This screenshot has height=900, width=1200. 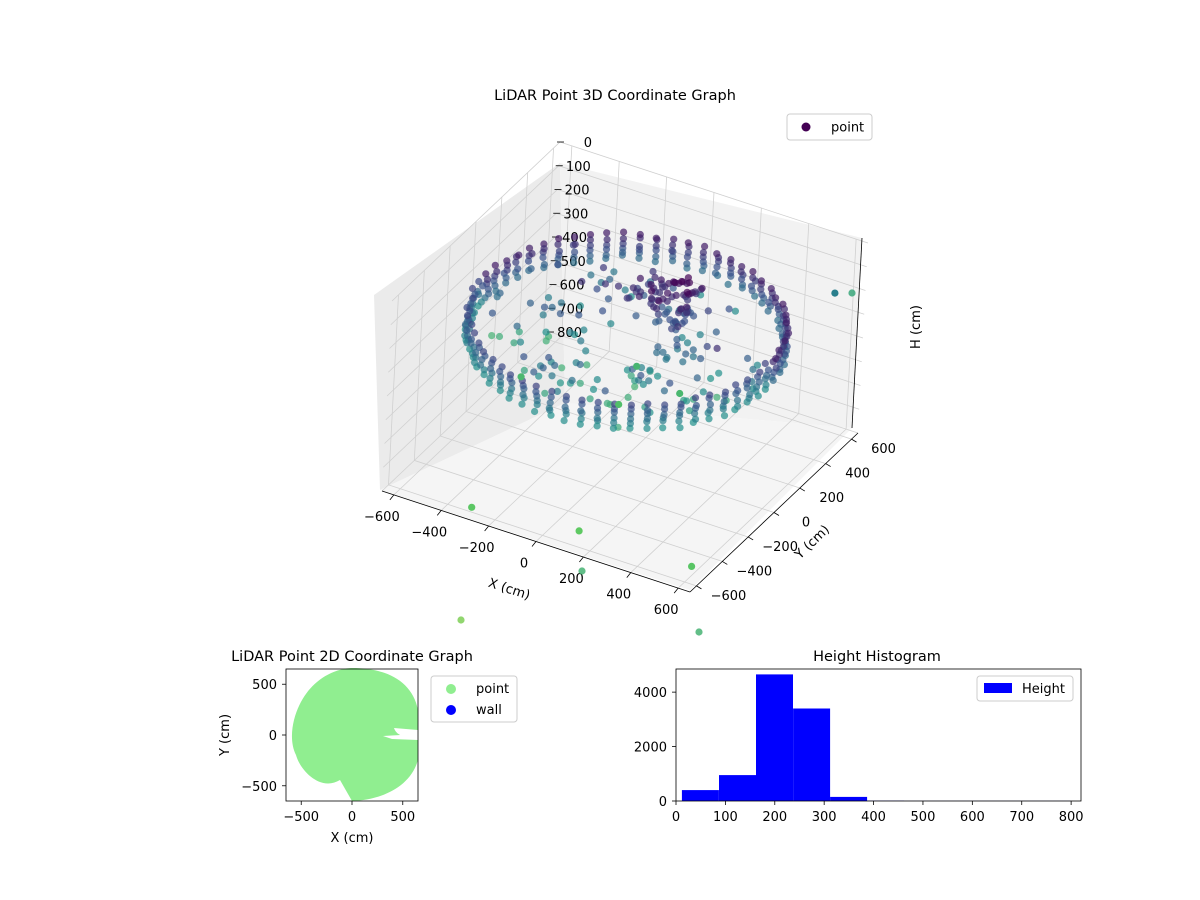 What do you see at coordinates (474, 699) in the screenshot?
I see `legend-2d: point wall` at bounding box center [474, 699].